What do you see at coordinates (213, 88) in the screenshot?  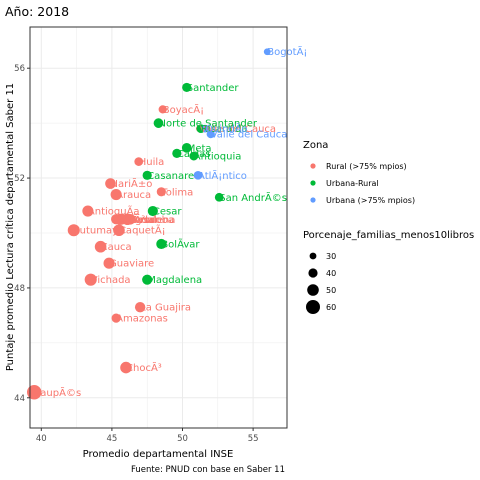 I see `data-point-label: Santander` at bounding box center [213, 88].